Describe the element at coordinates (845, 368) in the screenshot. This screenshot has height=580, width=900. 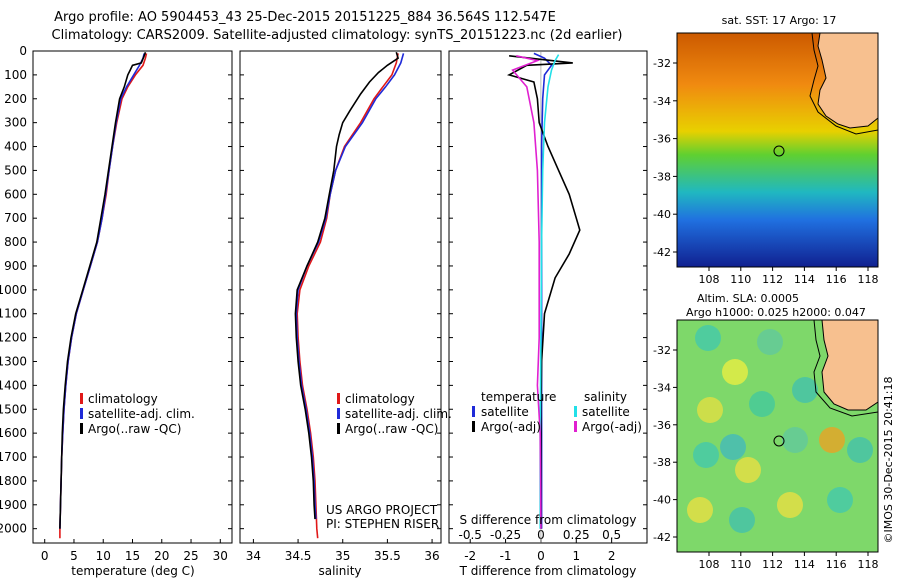
I see `sla-coast-contour` at that location.